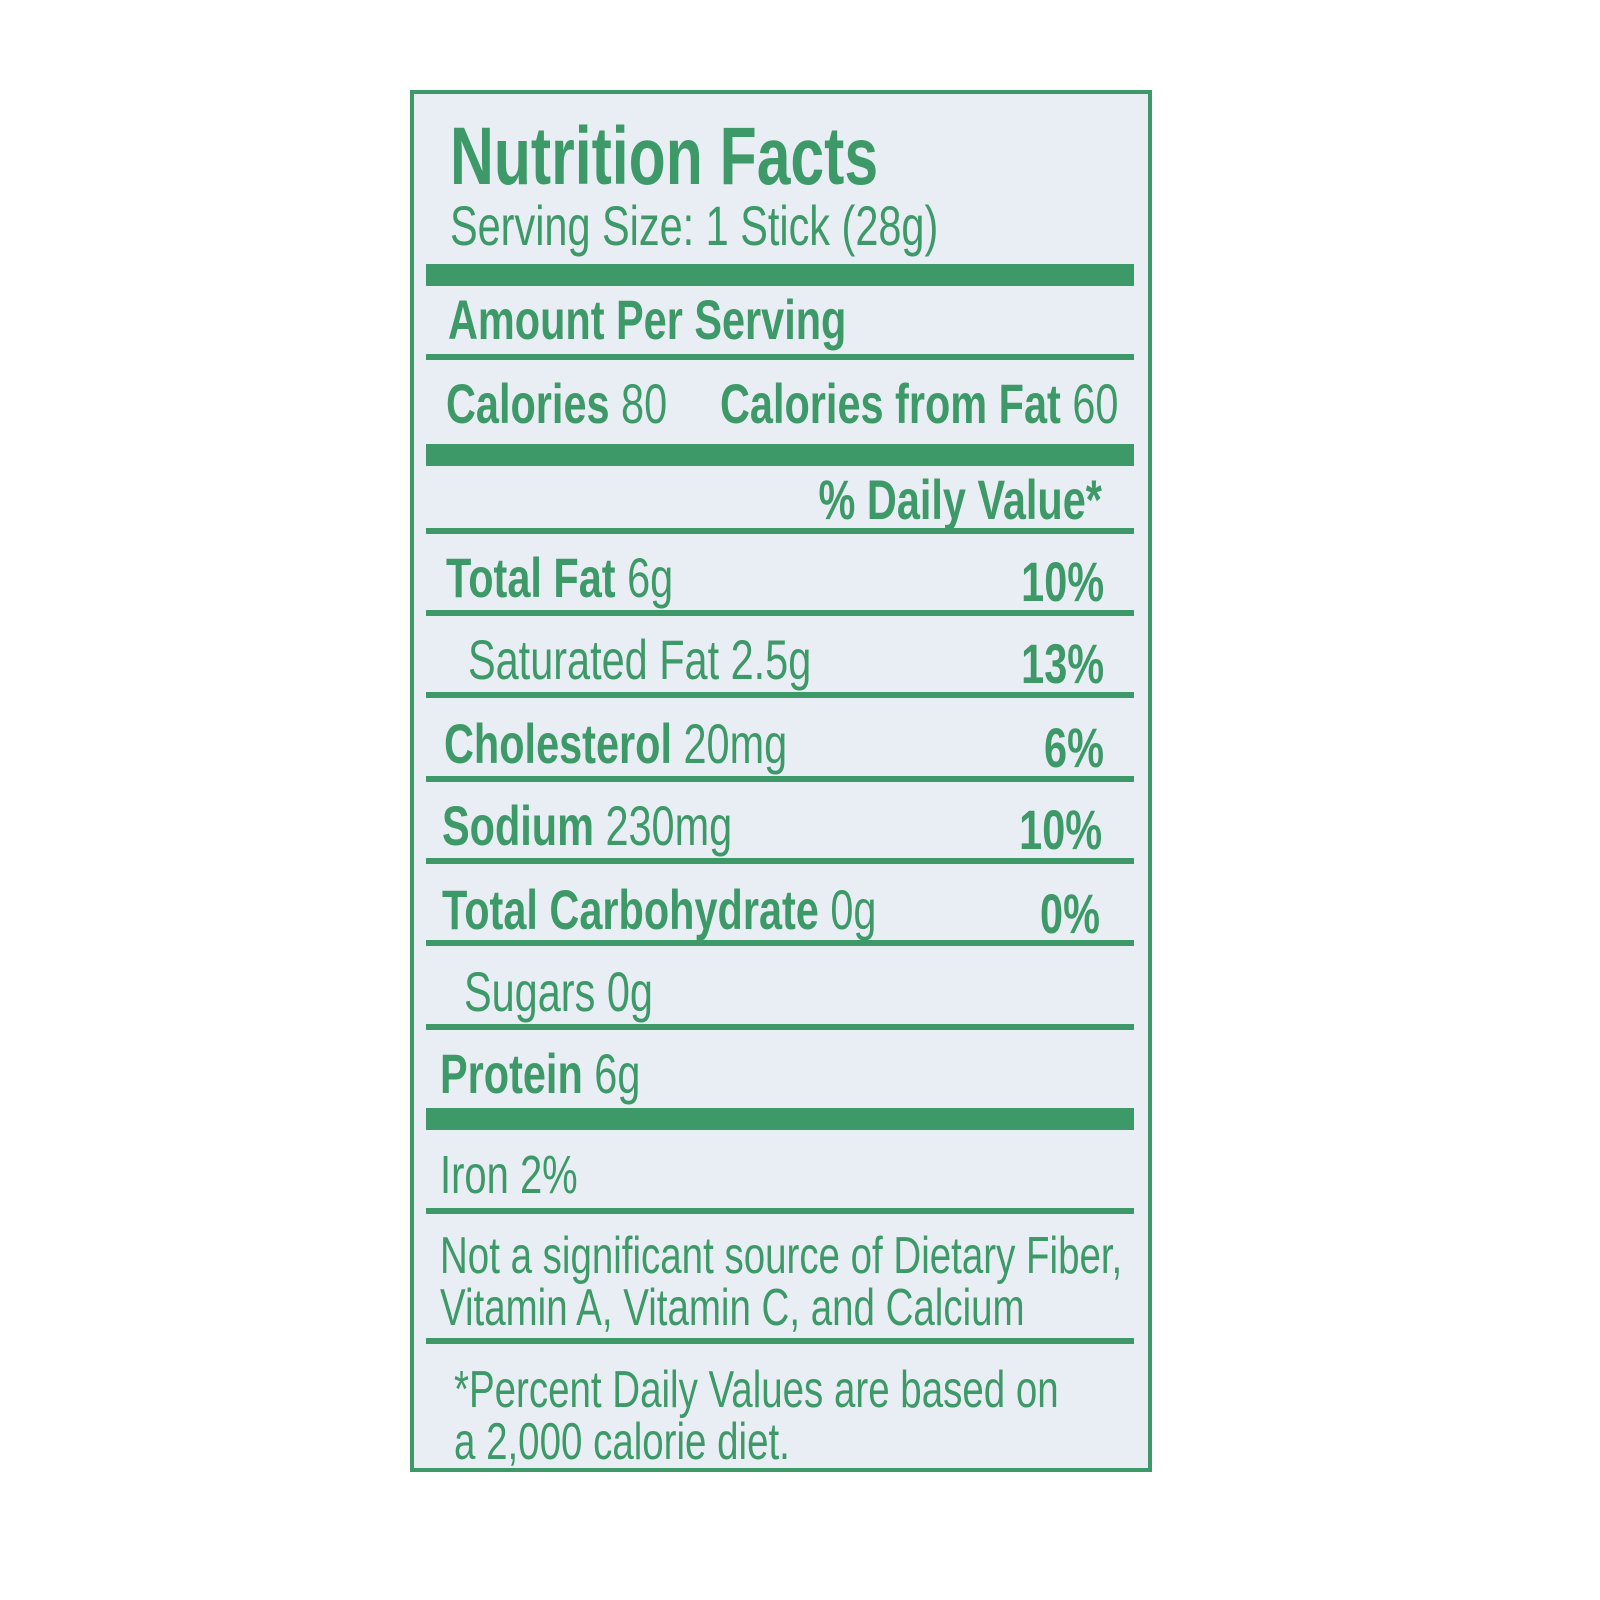  What do you see at coordinates (732, 1308) in the screenshot?
I see `not-significant-line-2: Vitamin A, Vitamin C, and Calcium` at bounding box center [732, 1308].